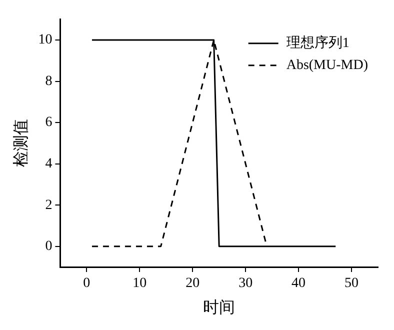 The image size is (394, 330). What do you see at coordinates (299, 284) in the screenshot?
I see `x-tick-label: 40` at bounding box center [299, 284].